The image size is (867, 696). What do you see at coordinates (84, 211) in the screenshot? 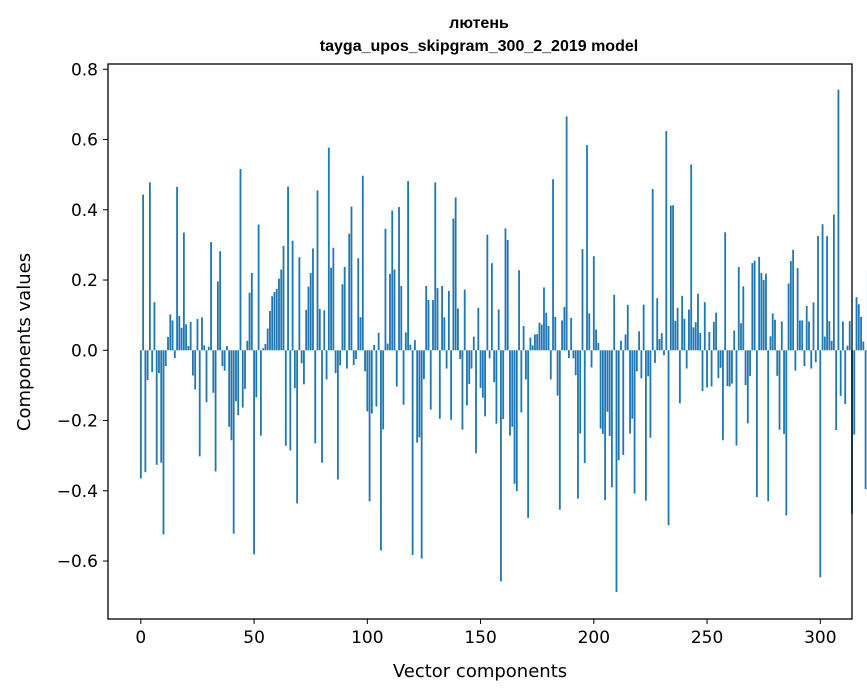
I see `y-tick-label: 0.4` at bounding box center [84, 211].